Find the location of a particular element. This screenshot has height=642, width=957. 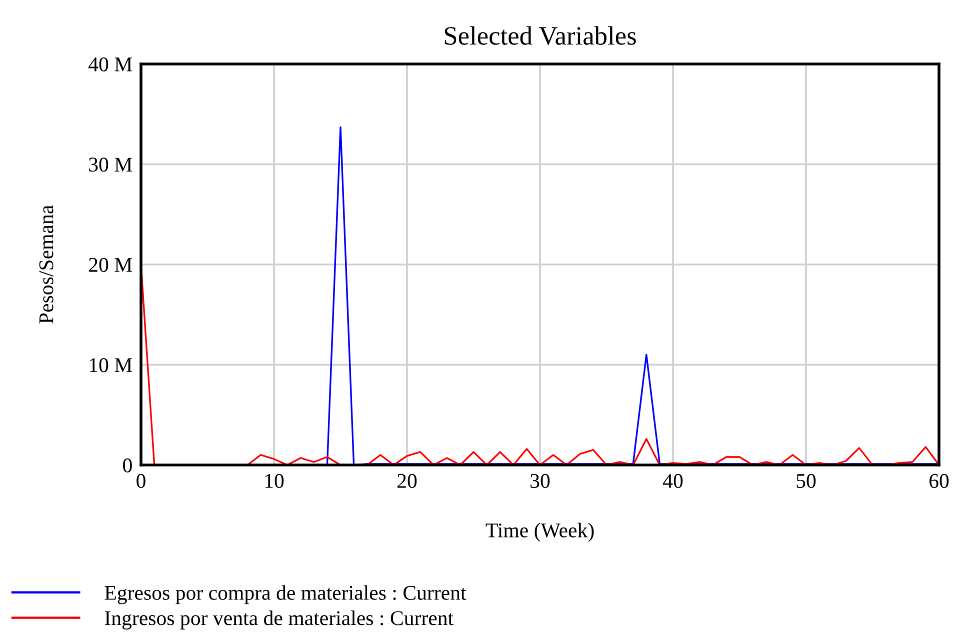

x-tick-label: 40 is located at coordinates (672, 481).